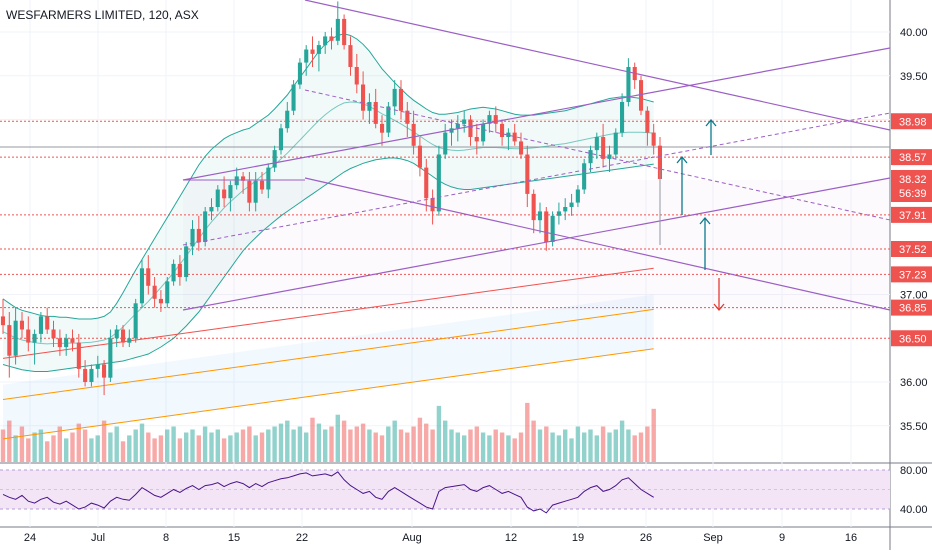 This screenshot has width=932, height=555. I want to click on upper-descending-trendline, so click(597, 65).